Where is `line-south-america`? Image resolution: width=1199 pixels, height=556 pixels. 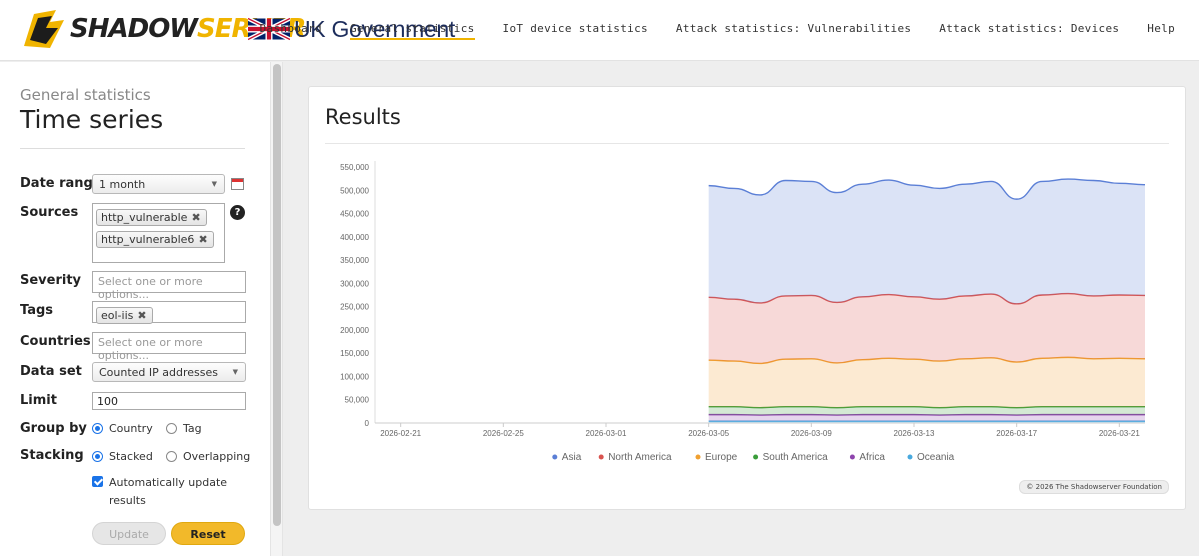
line-south-america is located at coordinates (926, 407).